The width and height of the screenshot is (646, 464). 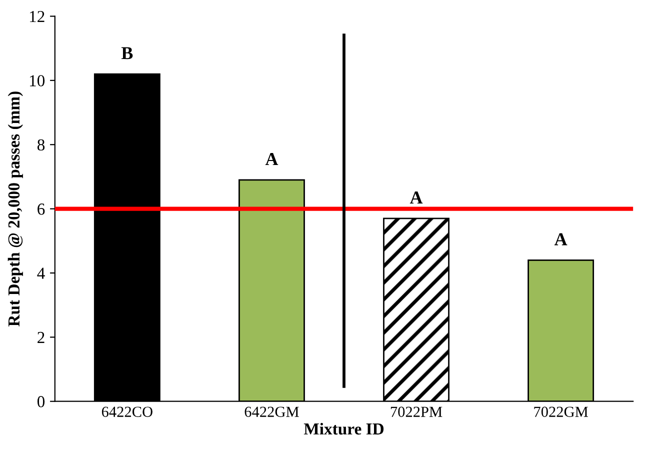 What do you see at coordinates (15, 209) in the screenshot?
I see `y-axis-title: Rut Depth @ 20,000 passes (mm)` at bounding box center [15, 209].